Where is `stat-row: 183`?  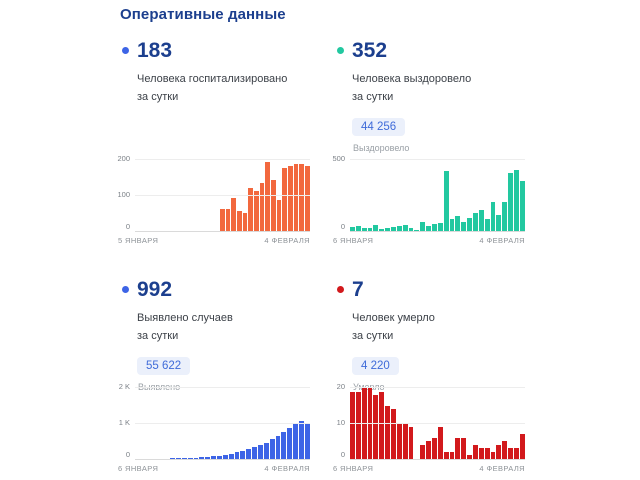
stat-row: 183 is located at coordinates (214, 50).